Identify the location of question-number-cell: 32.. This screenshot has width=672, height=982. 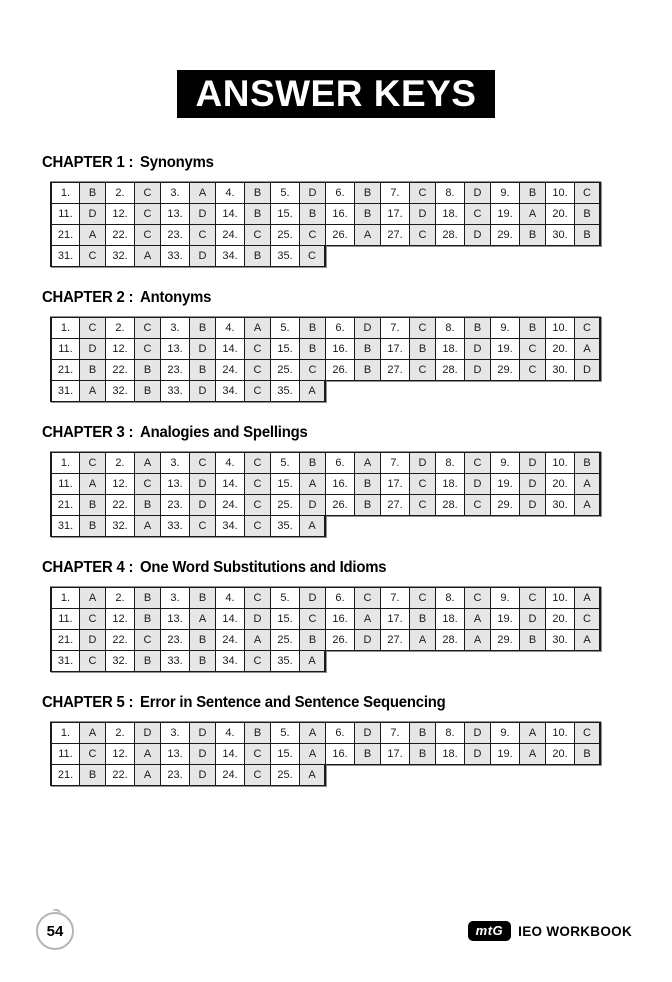
(120, 391).